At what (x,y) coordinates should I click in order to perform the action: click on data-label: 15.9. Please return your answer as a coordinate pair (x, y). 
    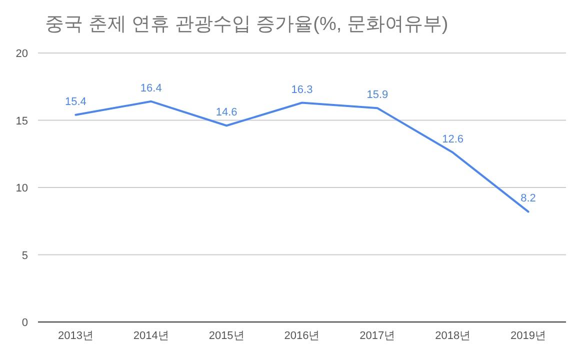
    Looking at the image, I should click on (377, 95).